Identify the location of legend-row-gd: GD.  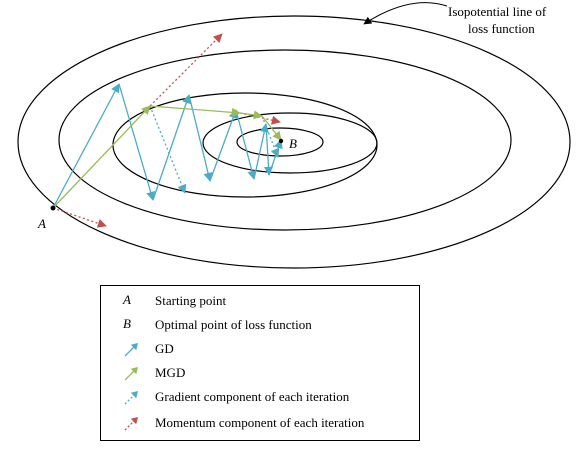
(260, 349).